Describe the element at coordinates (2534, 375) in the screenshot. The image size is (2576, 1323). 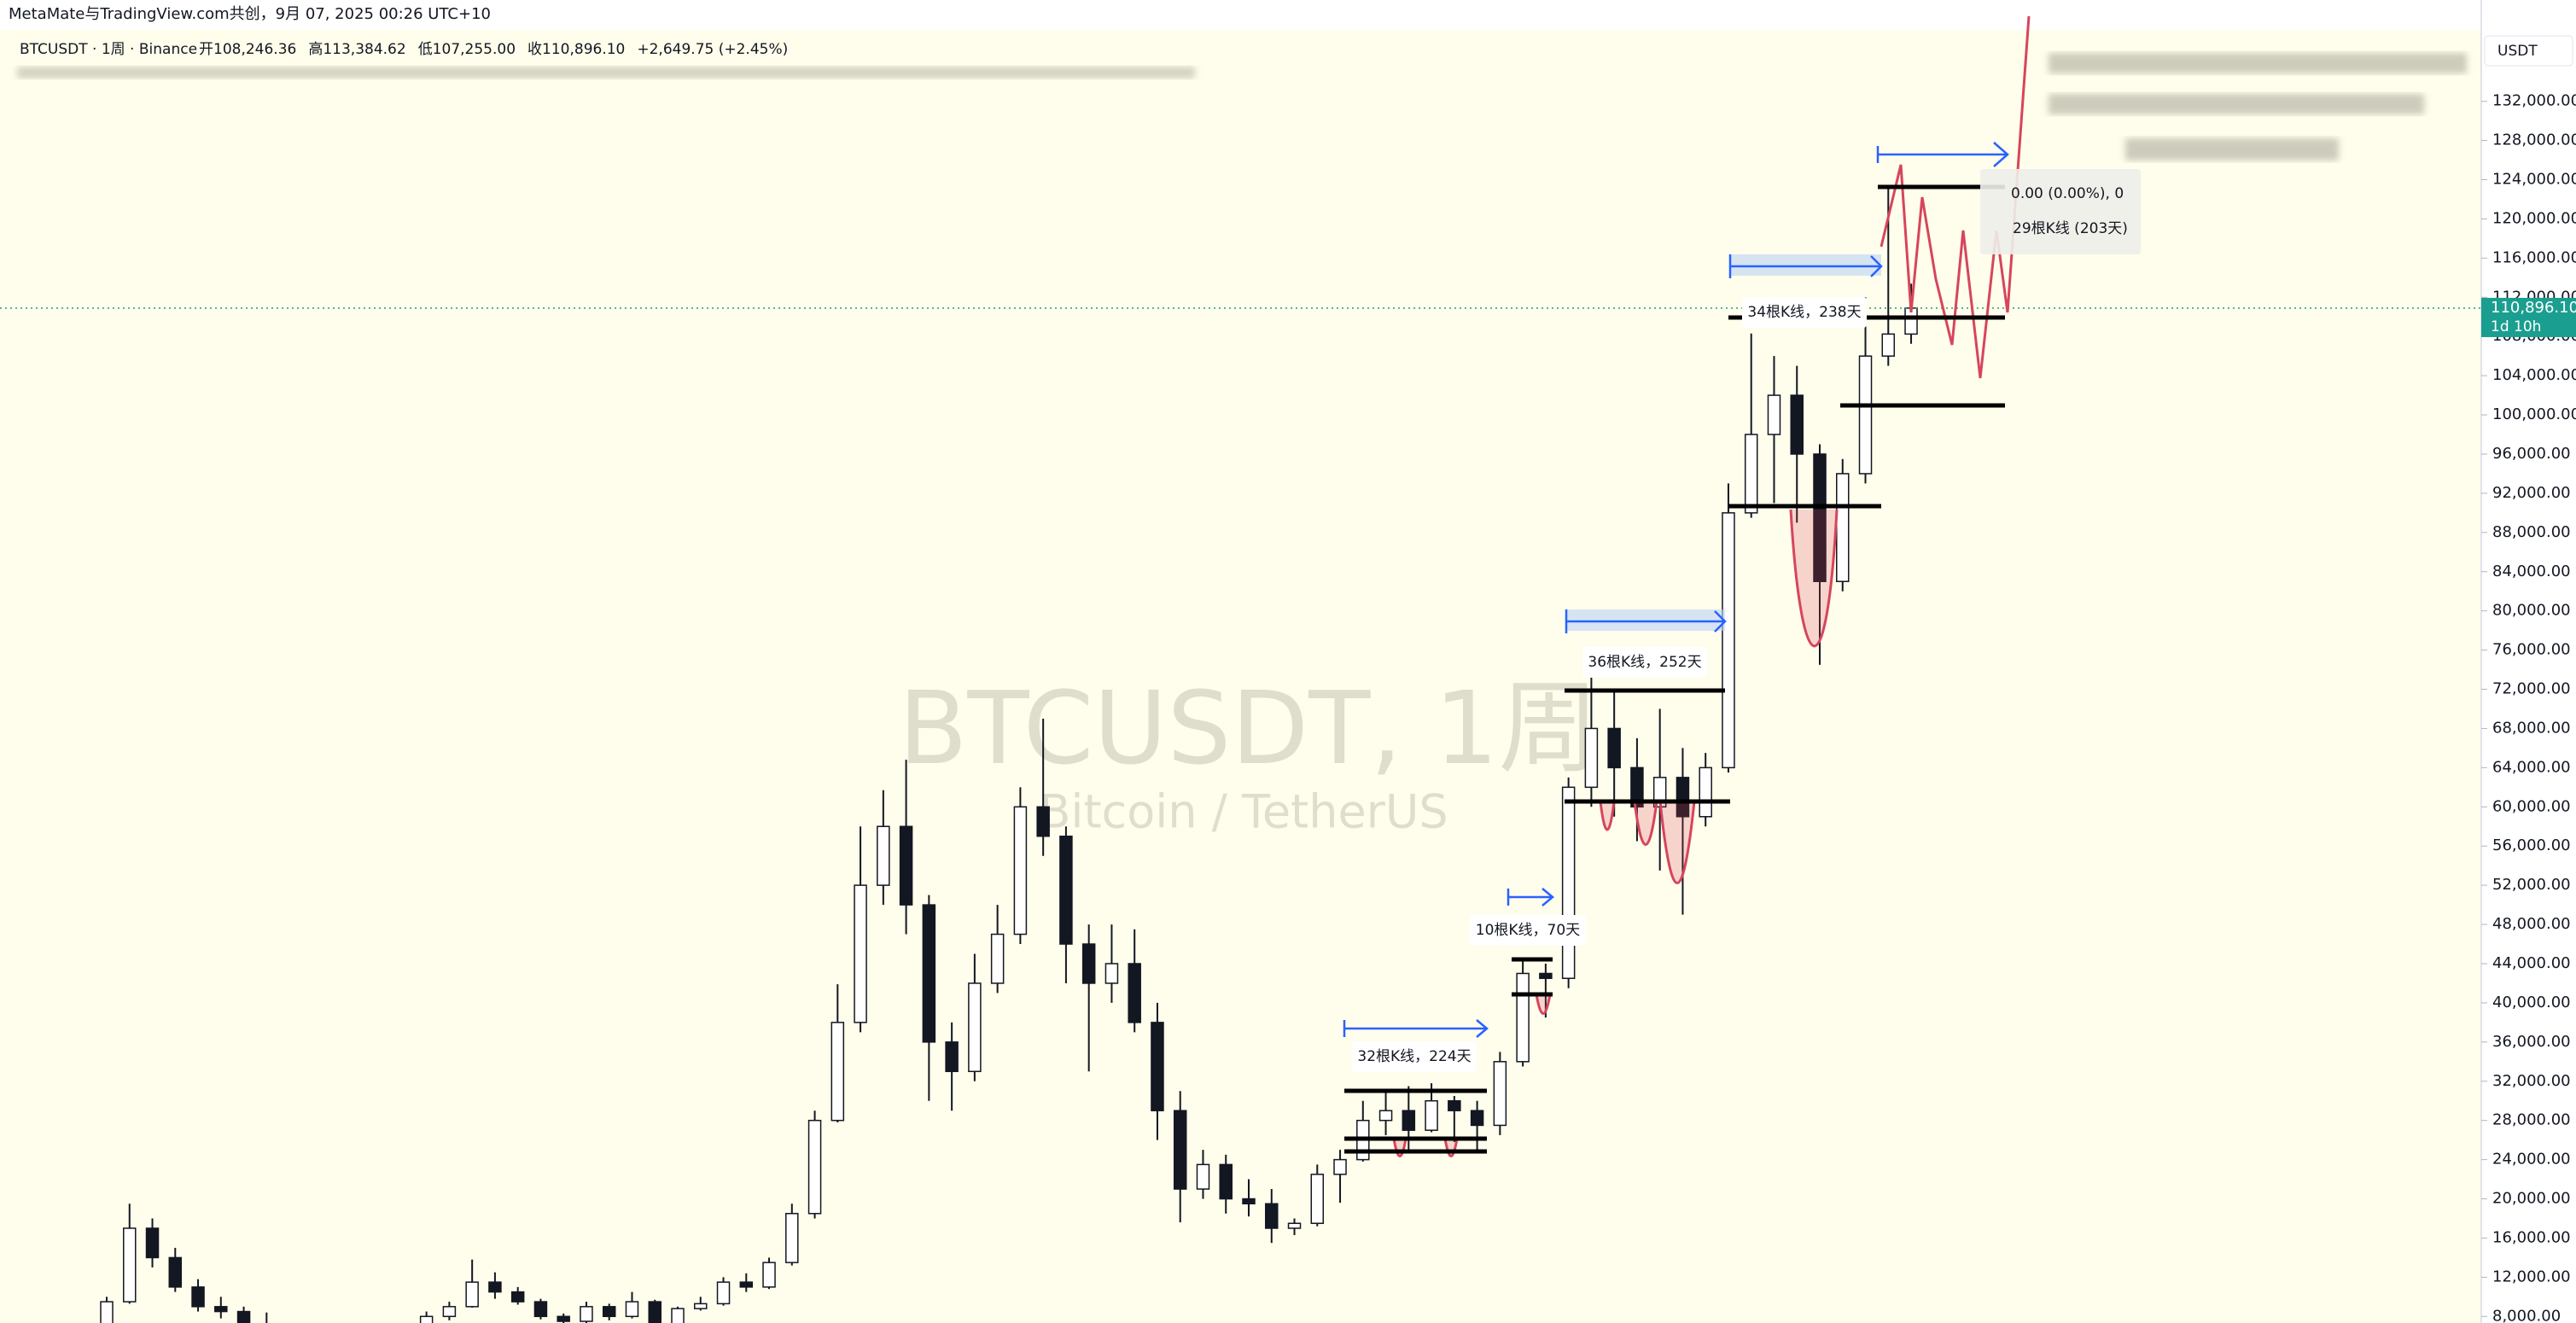
I see `y-tick-label: 104,000.00` at that location.